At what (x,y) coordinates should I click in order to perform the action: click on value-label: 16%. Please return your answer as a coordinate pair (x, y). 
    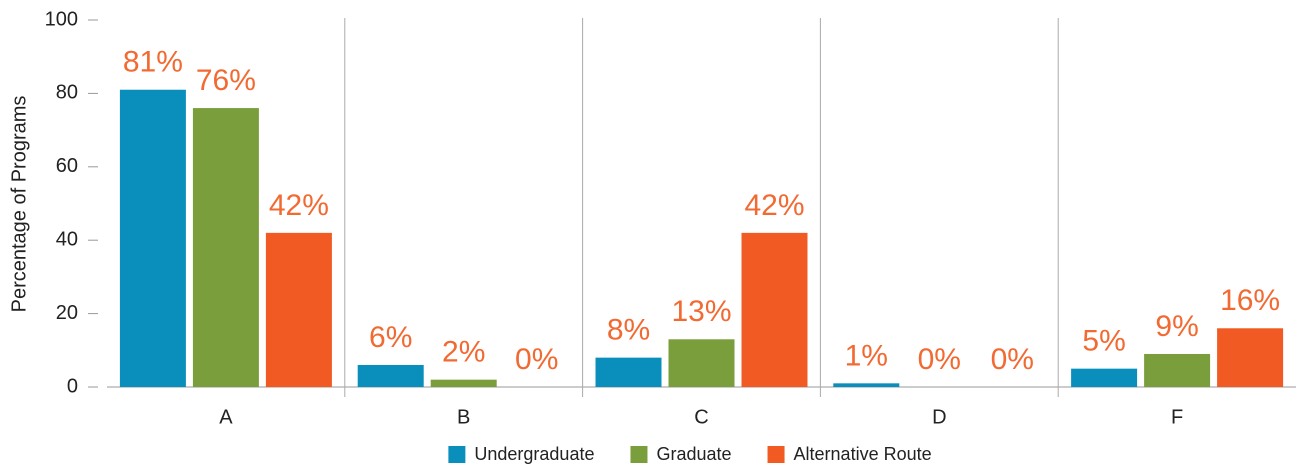
    Looking at the image, I should click on (1250, 300).